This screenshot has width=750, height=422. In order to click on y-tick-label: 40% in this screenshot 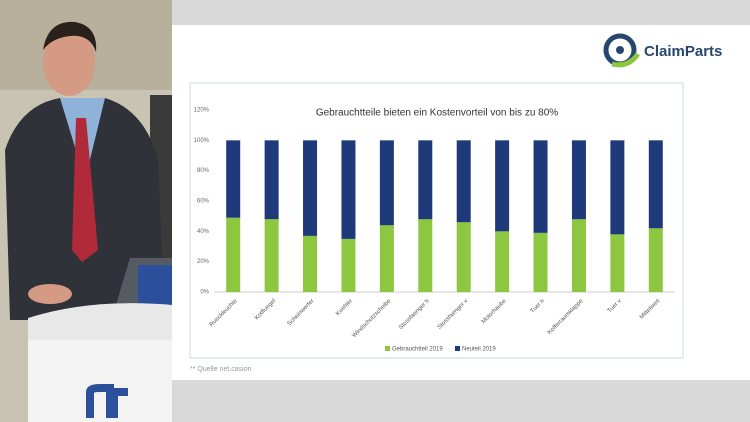, I will do `click(203, 232)`.